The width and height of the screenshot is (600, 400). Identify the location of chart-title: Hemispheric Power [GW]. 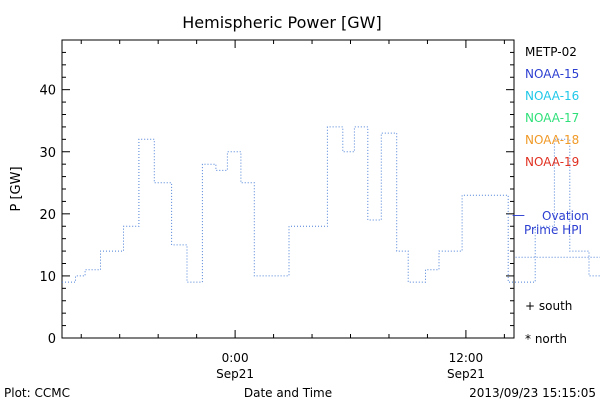
(281, 22).